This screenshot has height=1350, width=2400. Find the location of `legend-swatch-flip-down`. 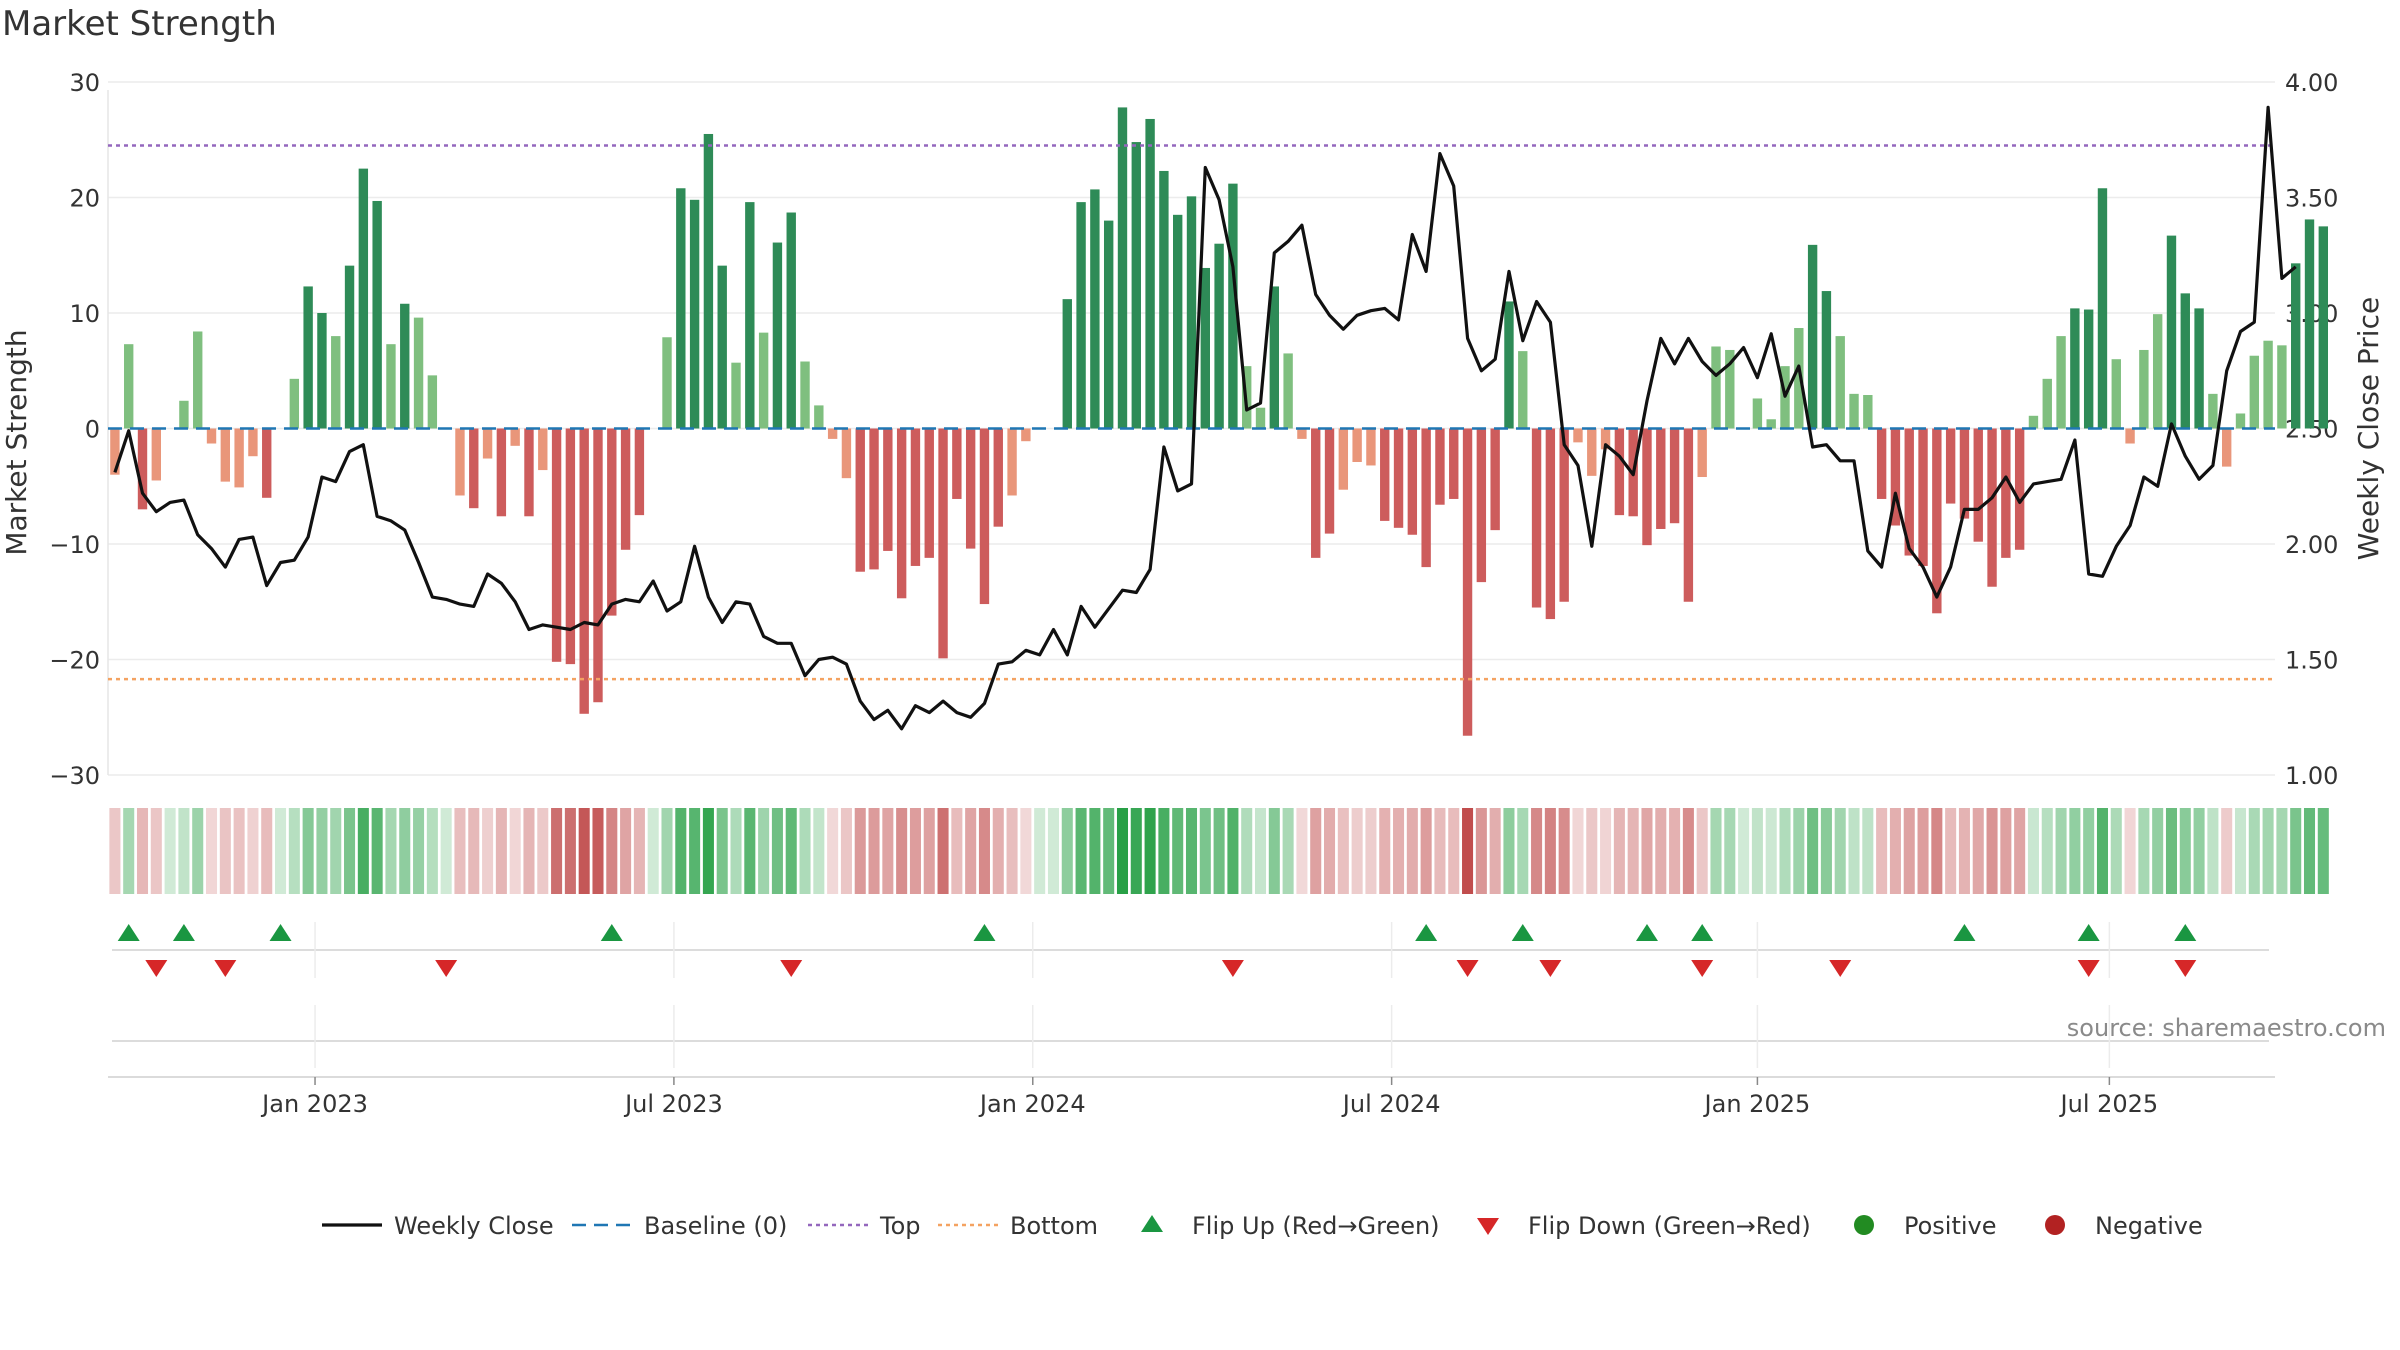

legend-swatch-flip-down is located at coordinates (1488, 1226).